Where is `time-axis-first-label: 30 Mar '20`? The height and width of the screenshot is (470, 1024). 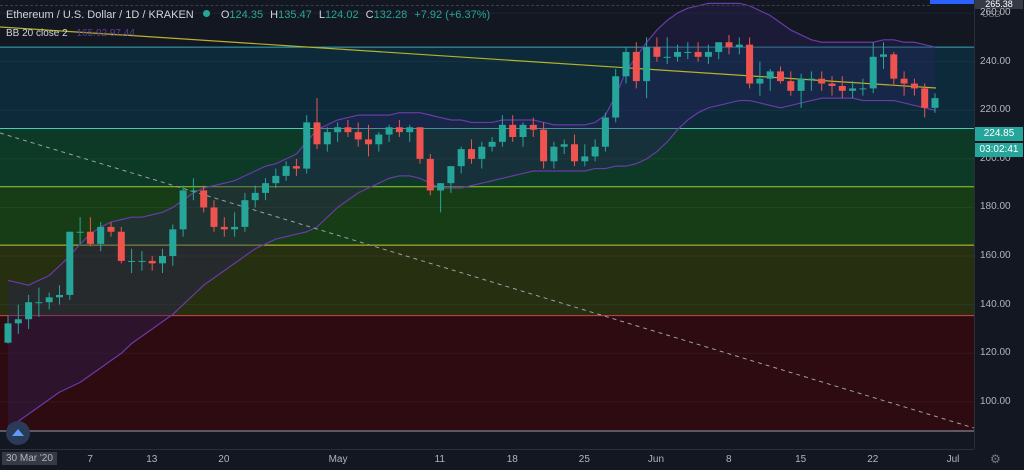
time-axis-first-label: 30 Mar '20 is located at coordinates (29, 458).